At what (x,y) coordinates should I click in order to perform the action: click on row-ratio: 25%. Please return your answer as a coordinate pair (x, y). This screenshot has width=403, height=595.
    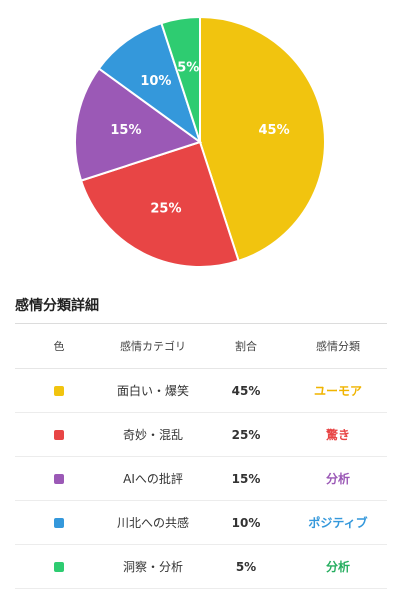
    Looking at the image, I should click on (246, 434).